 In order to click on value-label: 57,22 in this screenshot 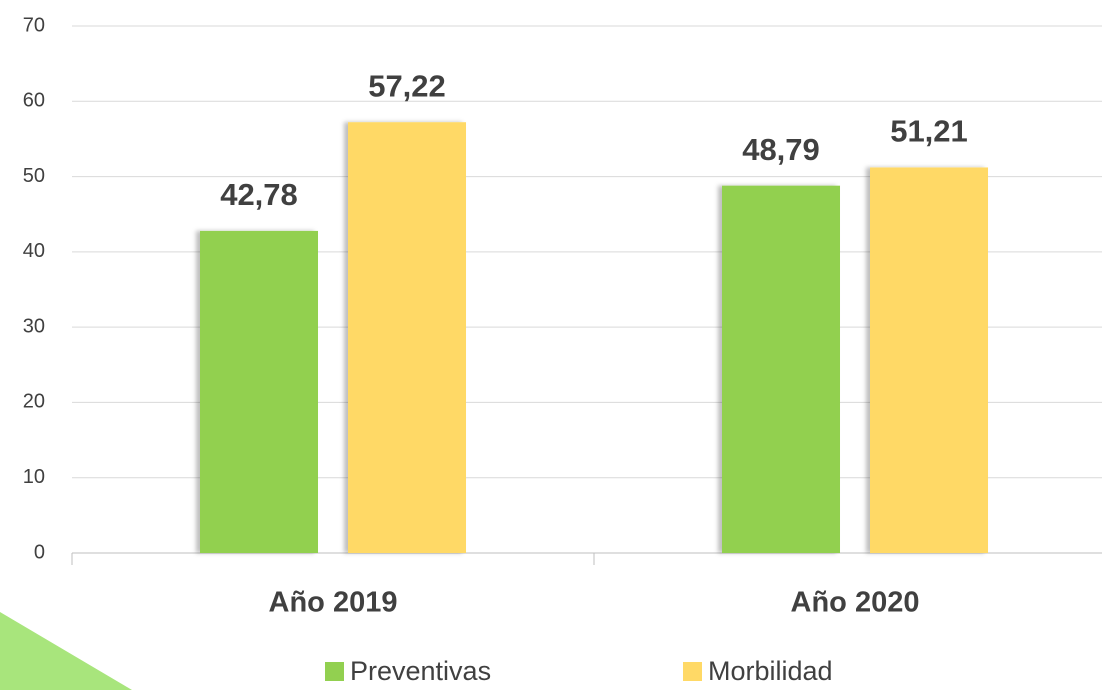, I will do `click(407, 85)`.